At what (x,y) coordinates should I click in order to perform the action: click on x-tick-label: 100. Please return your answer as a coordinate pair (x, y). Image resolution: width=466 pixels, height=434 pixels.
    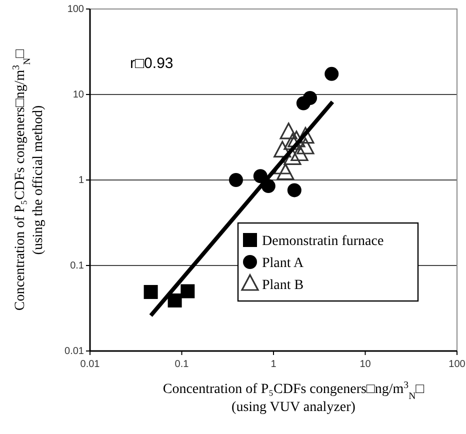
    Looking at the image, I should click on (457, 364).